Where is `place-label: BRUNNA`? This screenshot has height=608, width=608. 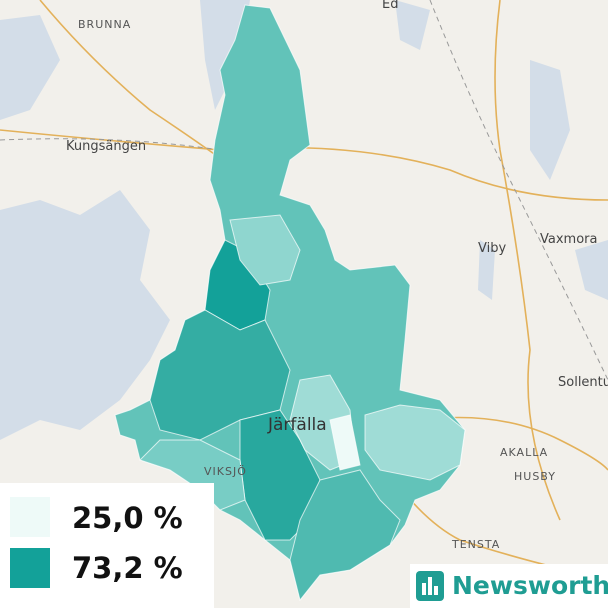 place-label: BRUNNA is located at coordinates (104, 24).